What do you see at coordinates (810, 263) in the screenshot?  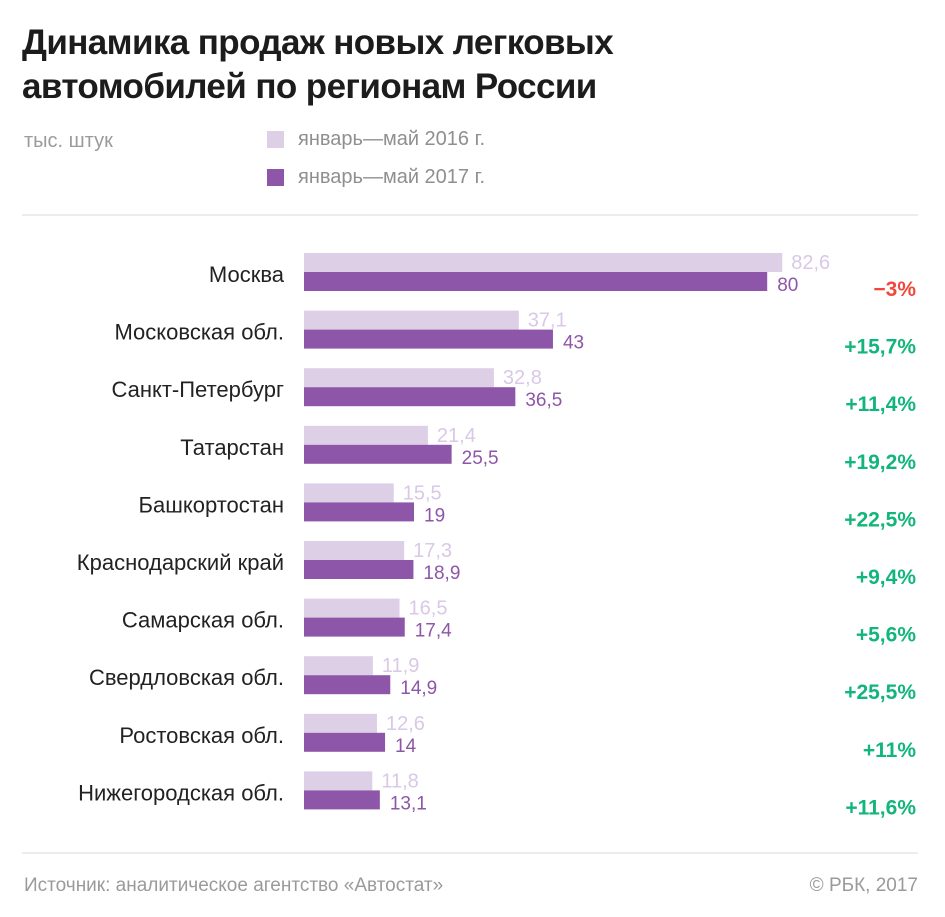 I see `value-label-2016: 82,6` at bounding box center [810, 263].